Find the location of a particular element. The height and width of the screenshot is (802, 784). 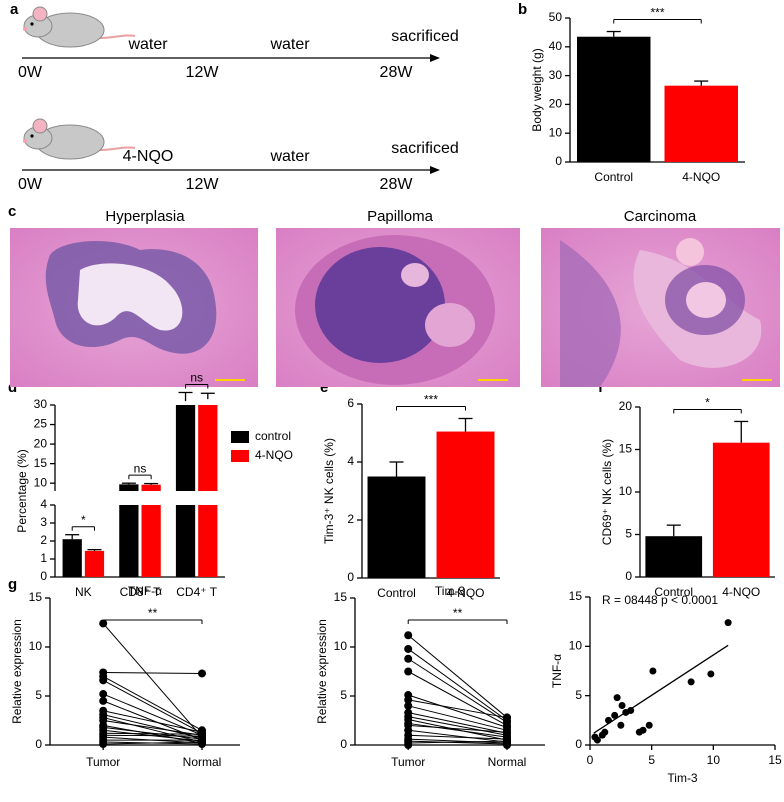

panel-label: f is located at coordinates (601, 387).